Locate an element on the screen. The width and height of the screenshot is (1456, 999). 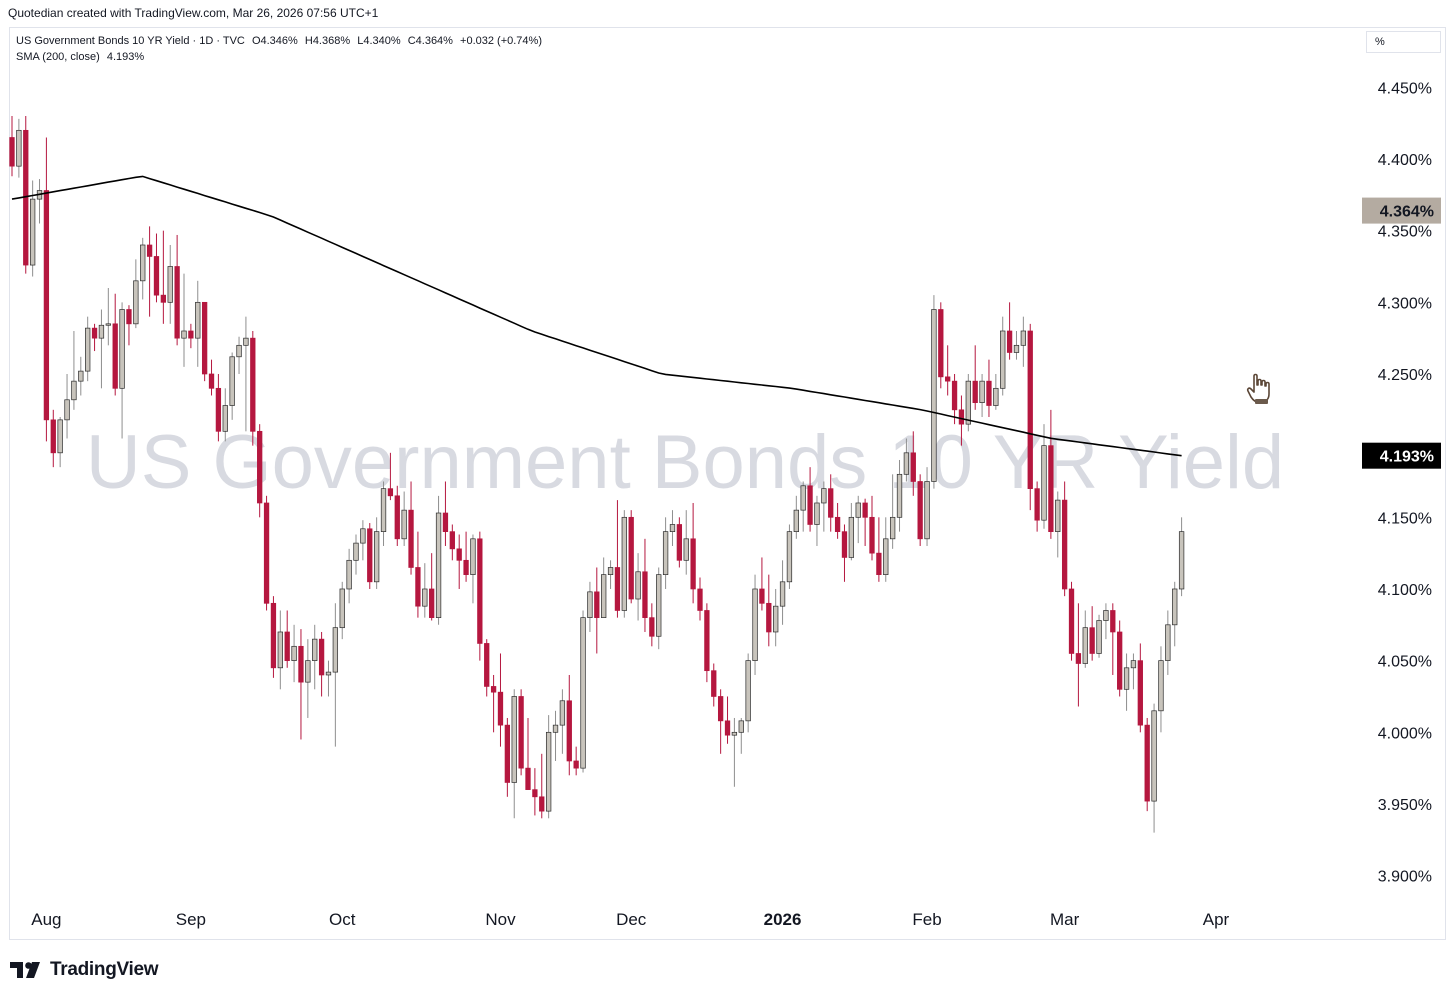
x-tick-label: Aug is located at coordinates (46, 919).